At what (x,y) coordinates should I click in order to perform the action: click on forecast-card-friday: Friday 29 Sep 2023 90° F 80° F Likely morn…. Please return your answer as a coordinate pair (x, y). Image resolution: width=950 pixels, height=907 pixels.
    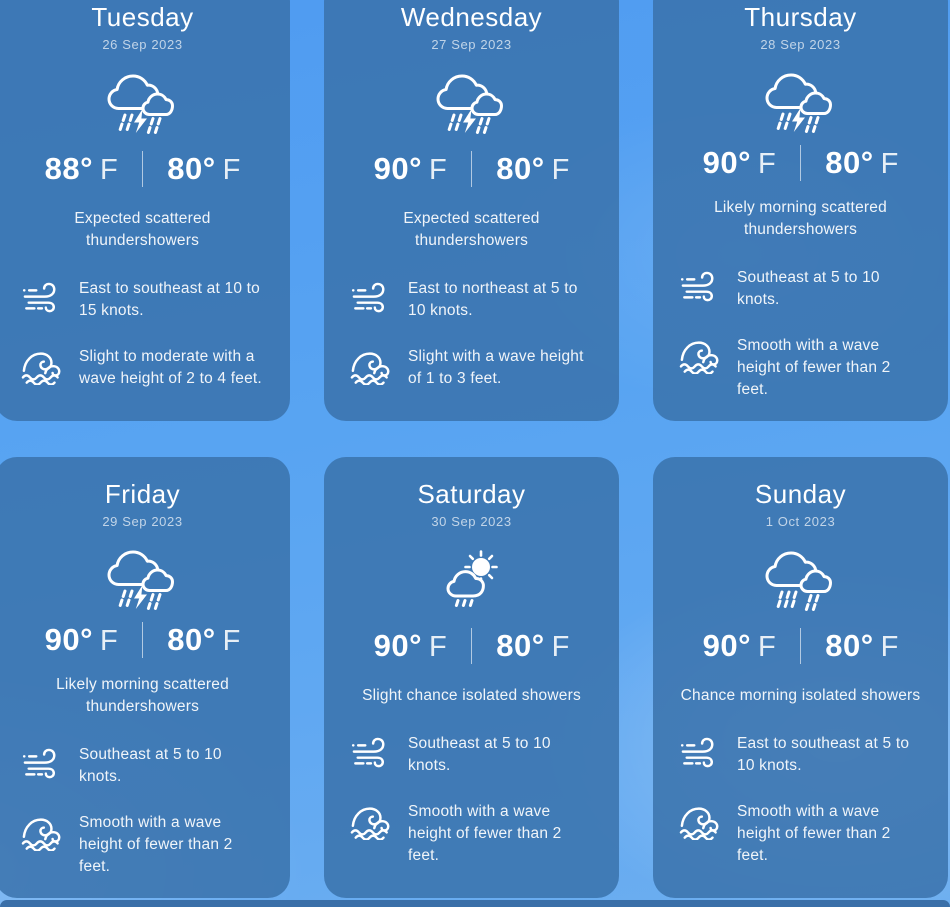
    Looking at the image, I should click on (145, 677).